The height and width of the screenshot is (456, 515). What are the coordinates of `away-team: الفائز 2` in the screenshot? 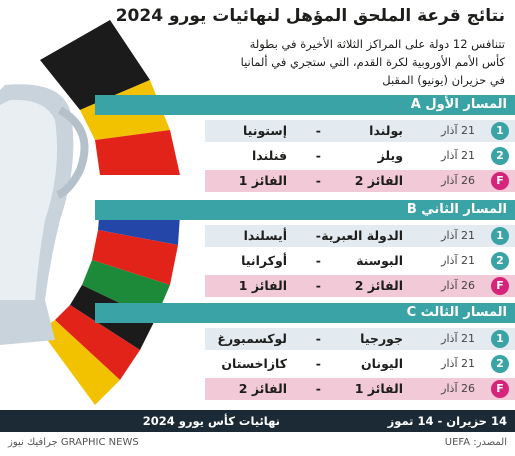 It's located at (262, 388).